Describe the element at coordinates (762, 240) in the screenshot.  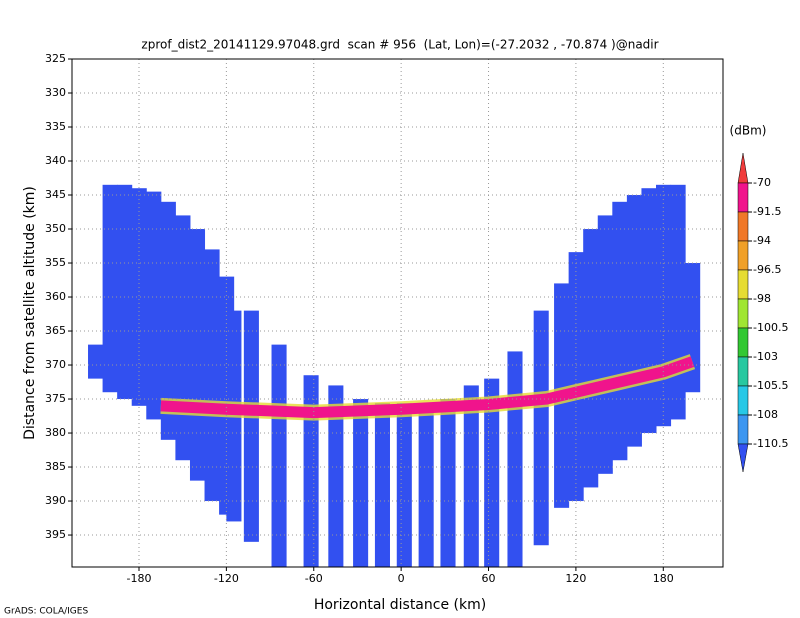
I see `colorbar-label: -94` at that location.